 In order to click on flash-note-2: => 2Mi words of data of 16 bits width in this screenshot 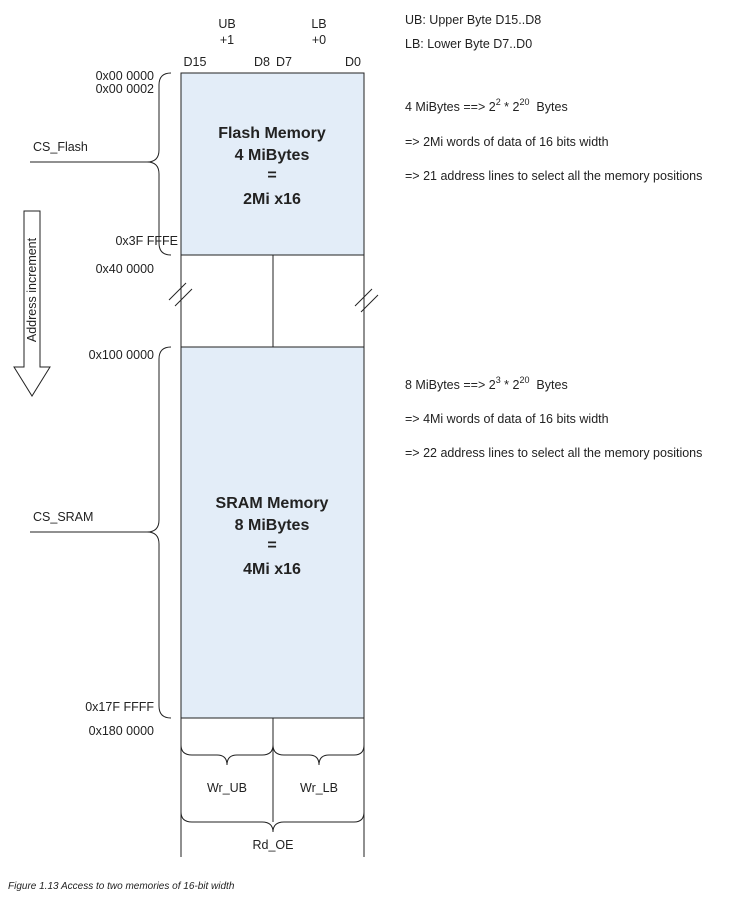, I will do `click(507, 142)`.